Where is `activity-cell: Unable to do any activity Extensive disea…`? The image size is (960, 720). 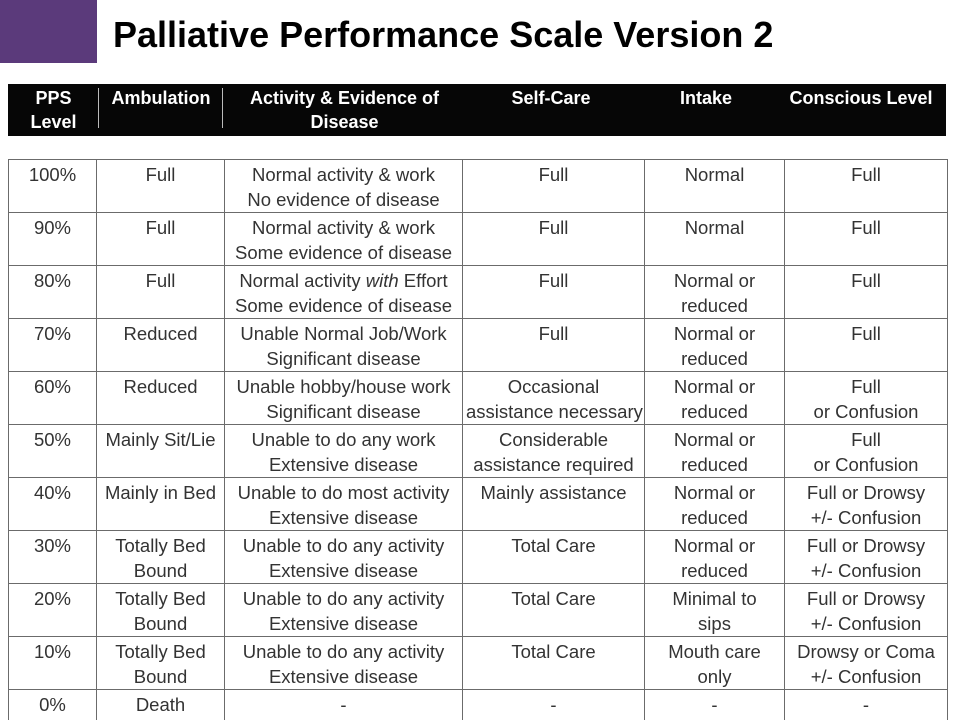 activity-cell: Unable to do any activity Extensive disea… is located at coordinates (343, 663).